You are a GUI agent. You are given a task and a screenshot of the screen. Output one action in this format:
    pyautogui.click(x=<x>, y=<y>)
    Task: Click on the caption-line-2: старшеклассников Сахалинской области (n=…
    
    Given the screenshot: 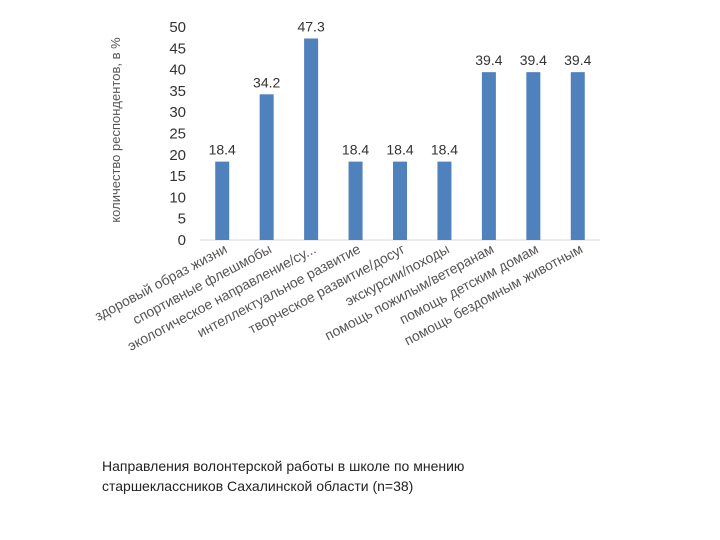 What is the action you would take?
    pyautogui.click(x=258, y=486)
    